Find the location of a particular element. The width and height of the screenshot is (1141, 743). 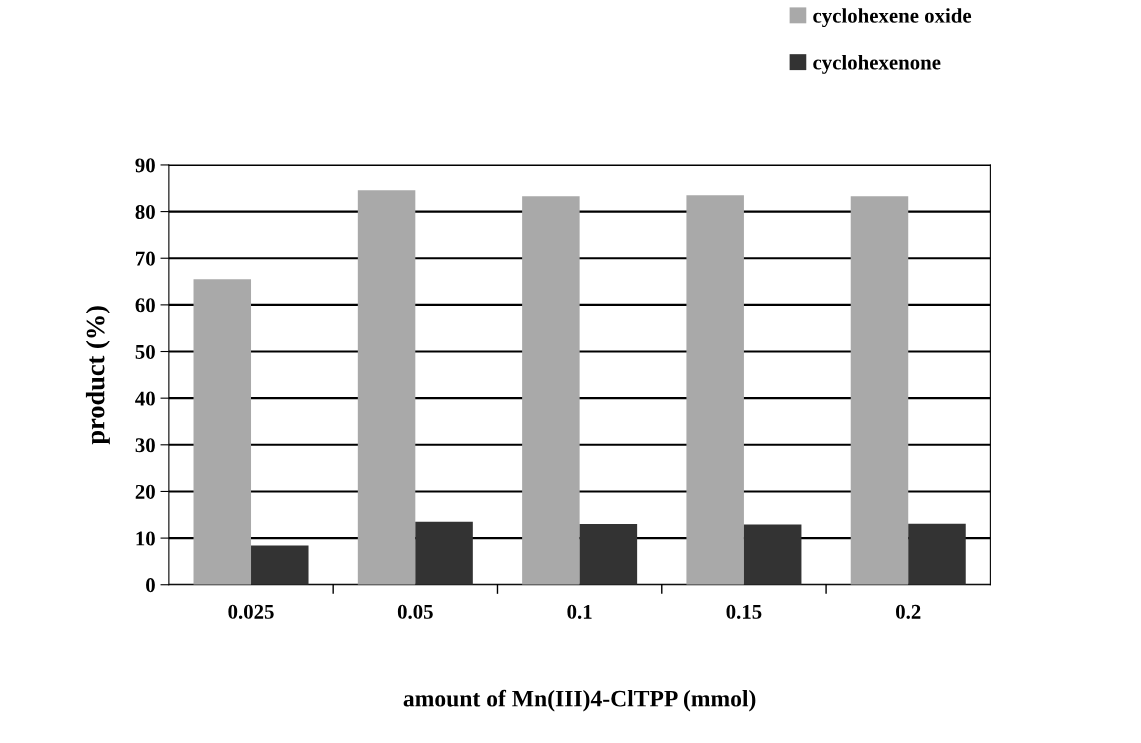

legend-label: cyclohexenone is located at coordinates (877, 64).